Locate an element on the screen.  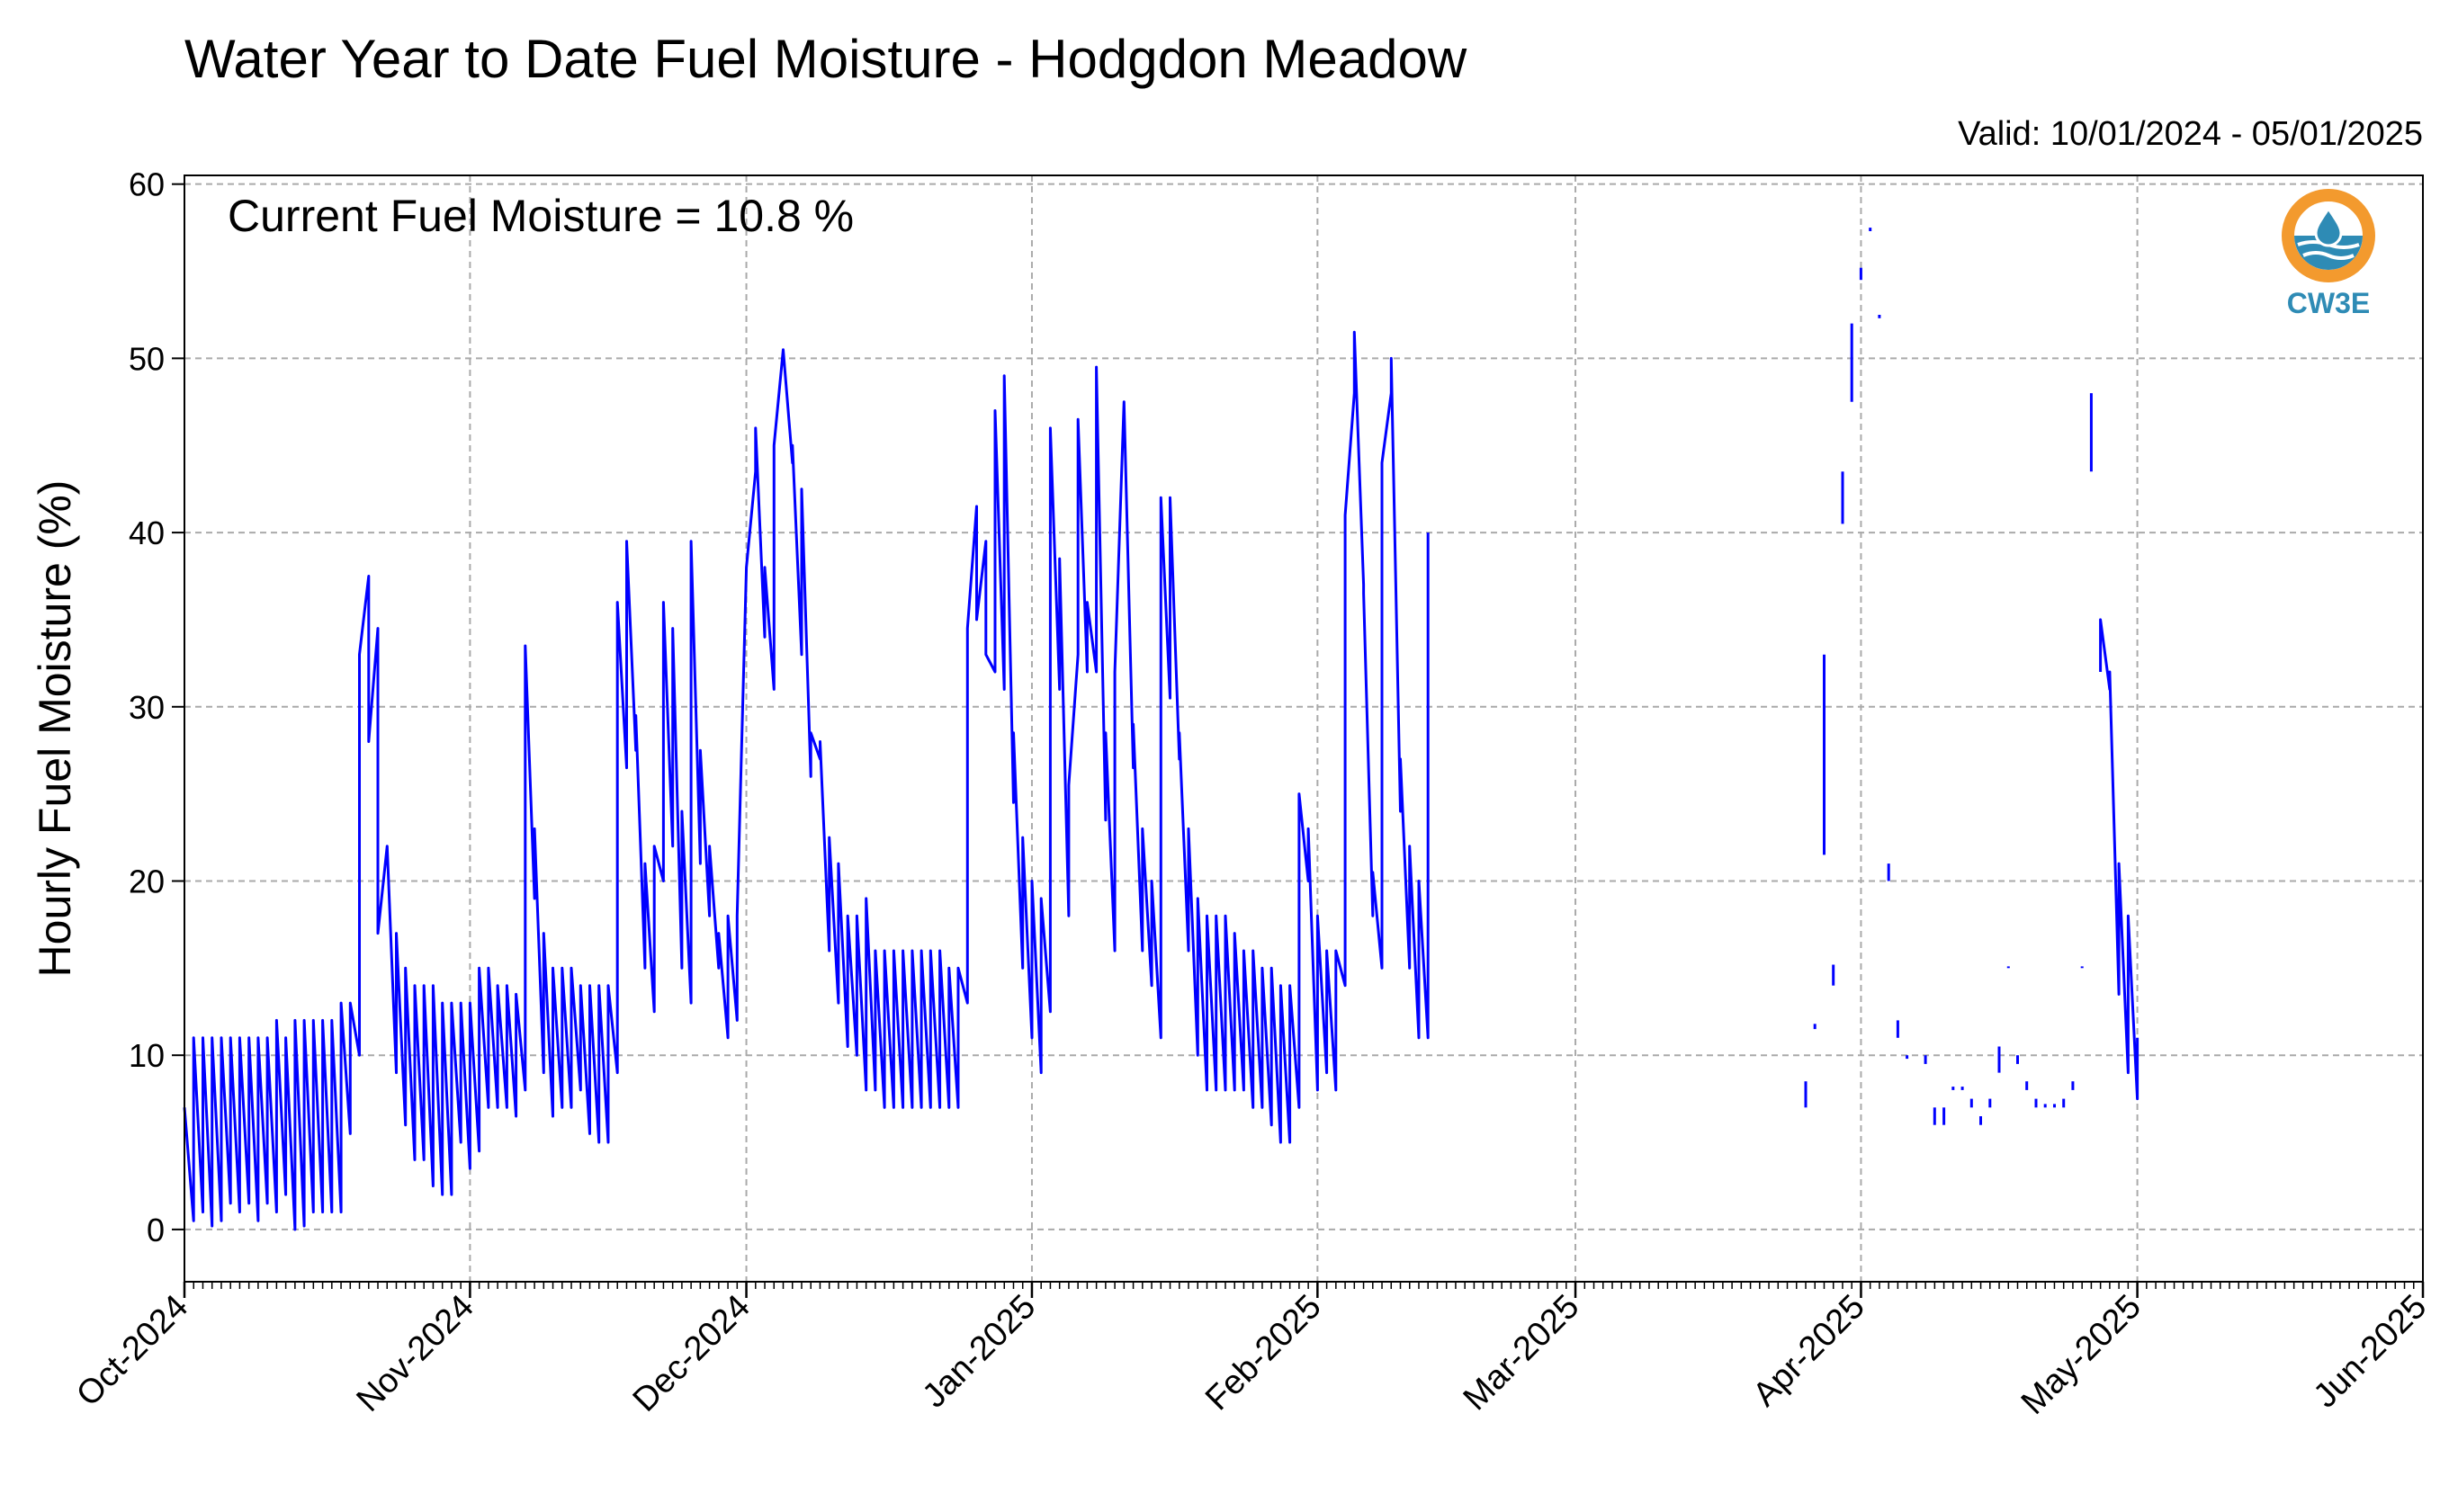
y-tick-label: 60 is located at coordinates (147, 184).